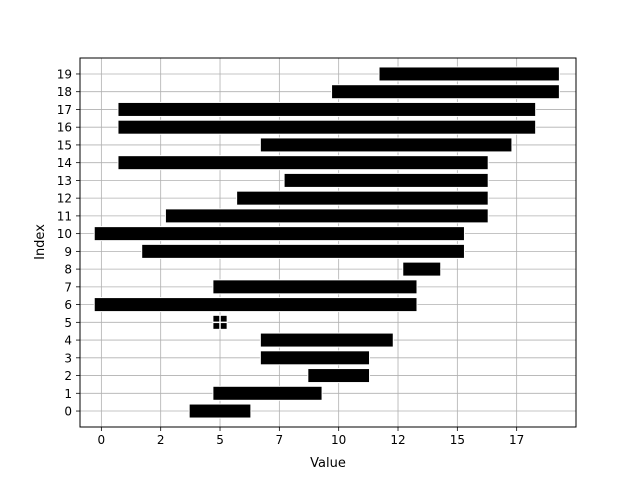 The image size is (640, 480). What do you see at coordinates (68, 323) in the screenshot?
I see `y-tick-label: 5` at bounding box center [68, 323].